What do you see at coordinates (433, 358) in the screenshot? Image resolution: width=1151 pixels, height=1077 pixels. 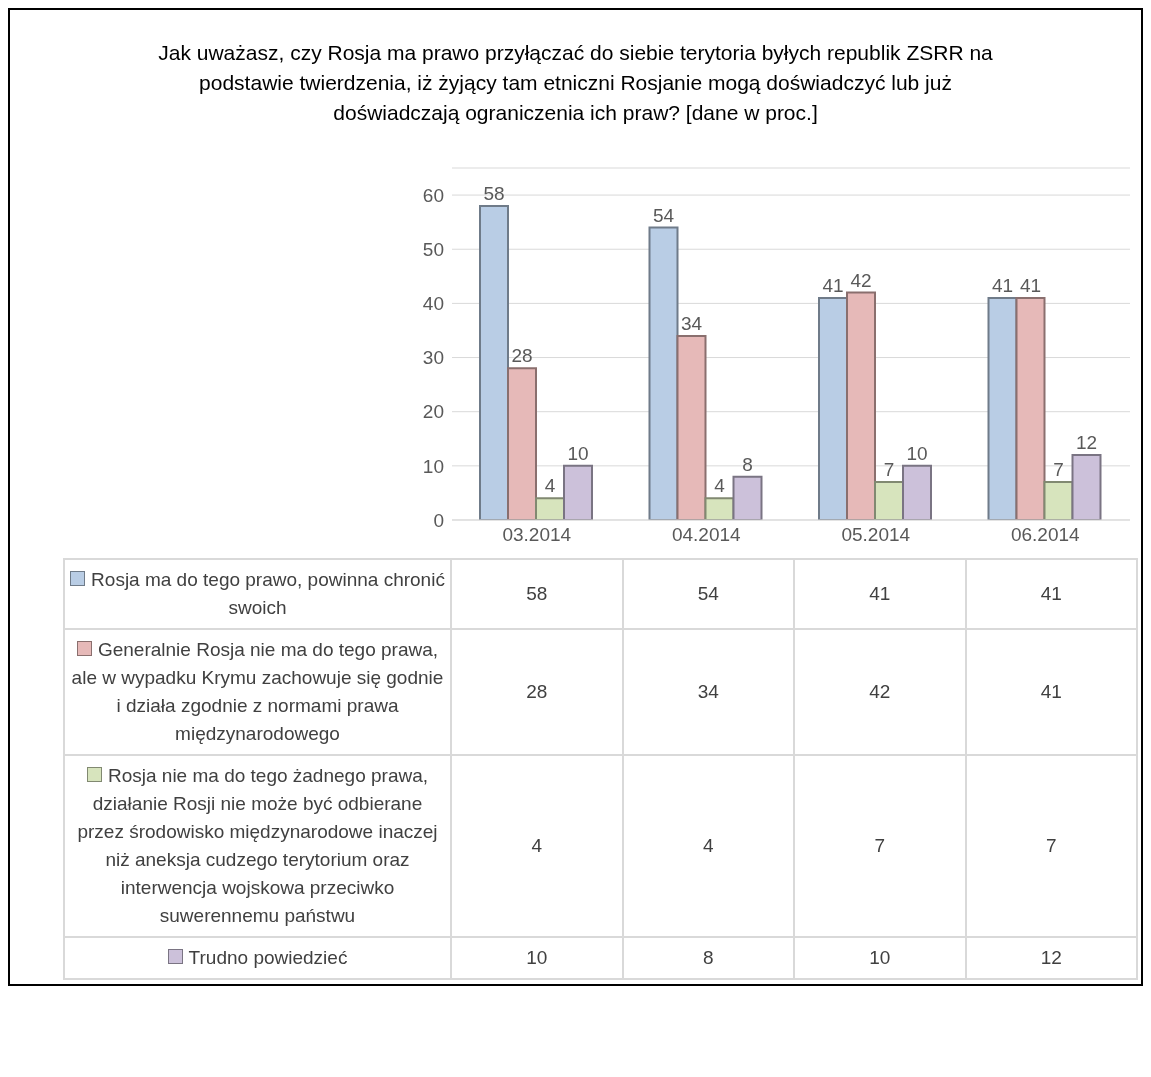 I see `y-tick-label: 30` at bounding box center [433, 358].